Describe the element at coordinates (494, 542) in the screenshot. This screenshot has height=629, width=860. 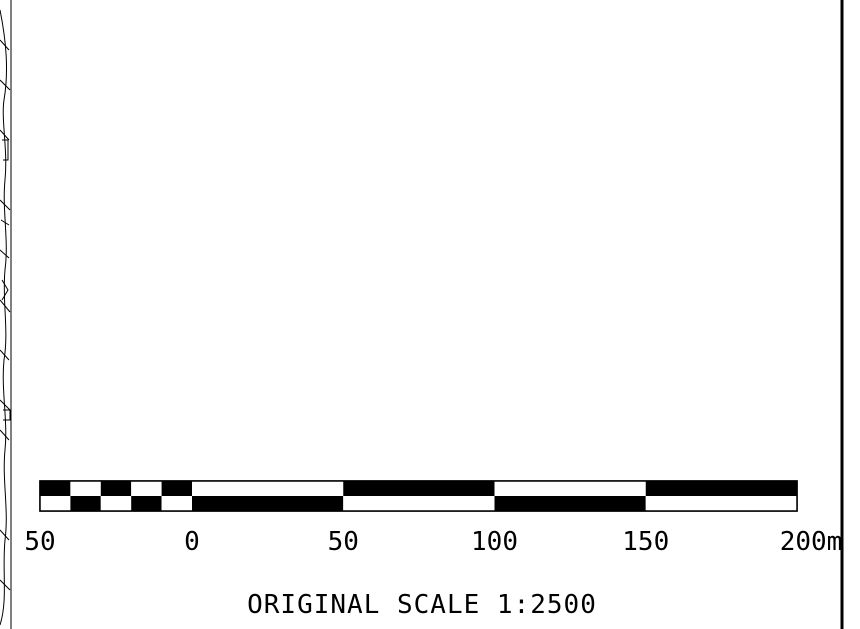
I see `scale-tick-label: 100` at that location.